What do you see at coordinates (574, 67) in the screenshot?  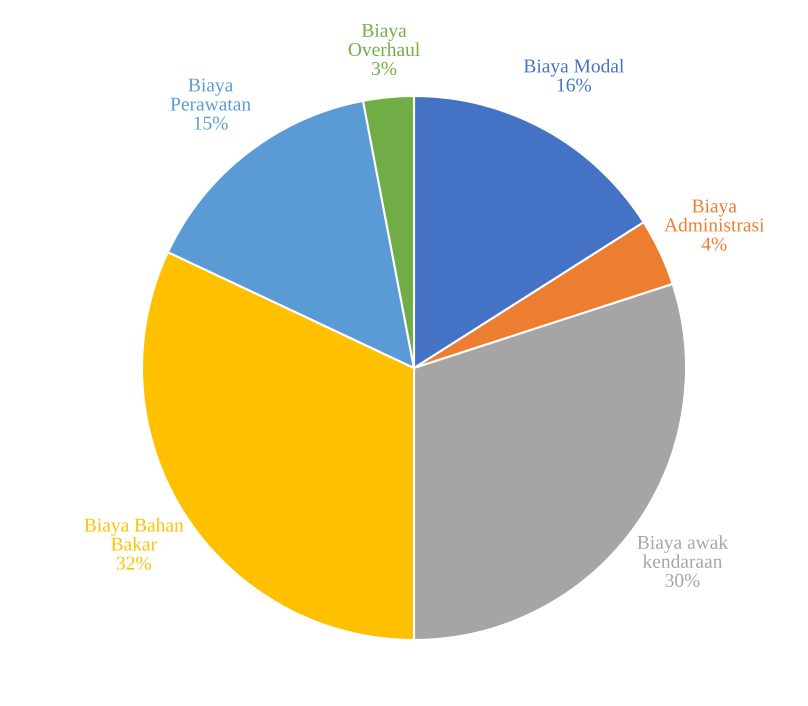 I see `slice-label: Biaya Modal` at bounding box center [574, 67].